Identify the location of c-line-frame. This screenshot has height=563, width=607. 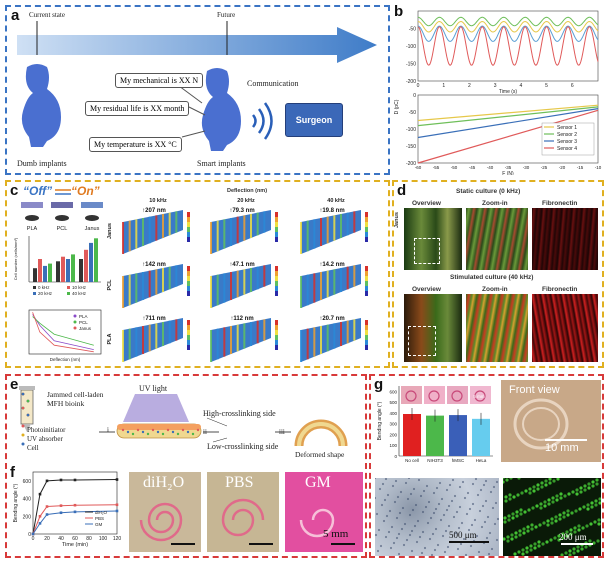
(65, 332).